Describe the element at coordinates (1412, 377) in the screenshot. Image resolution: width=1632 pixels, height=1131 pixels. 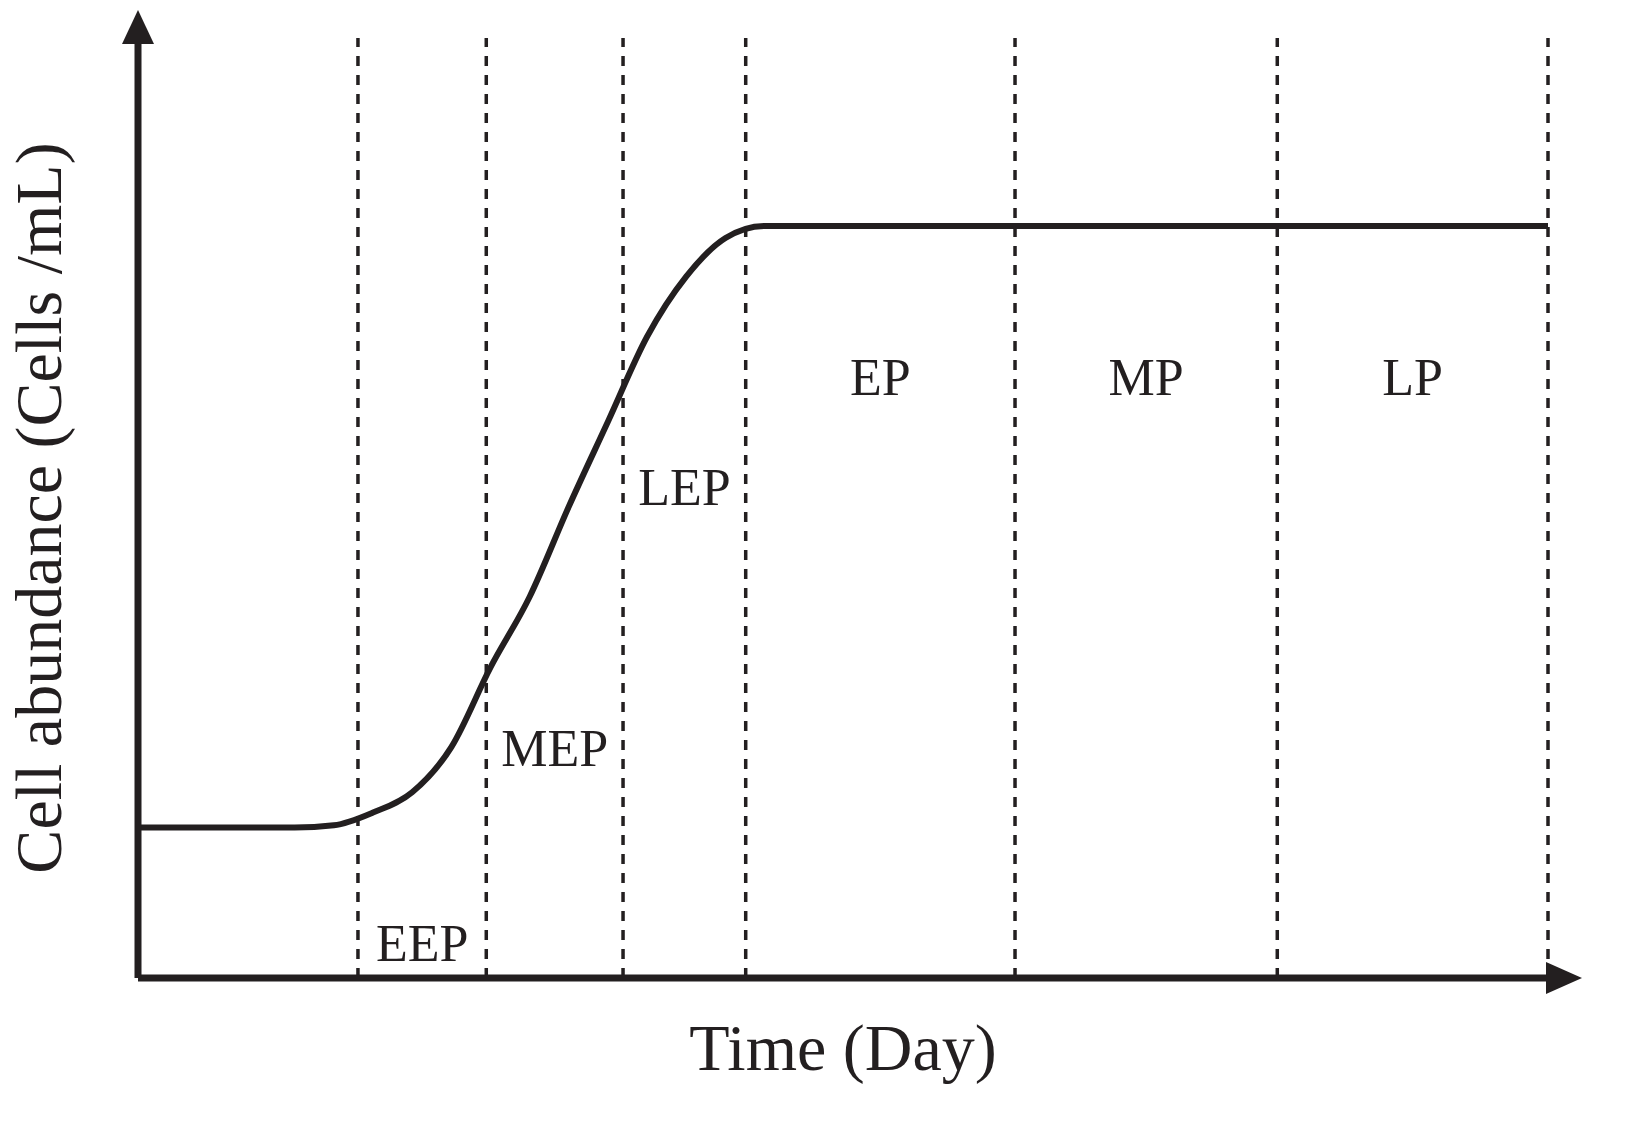
I see `annotation: LP` at that location.